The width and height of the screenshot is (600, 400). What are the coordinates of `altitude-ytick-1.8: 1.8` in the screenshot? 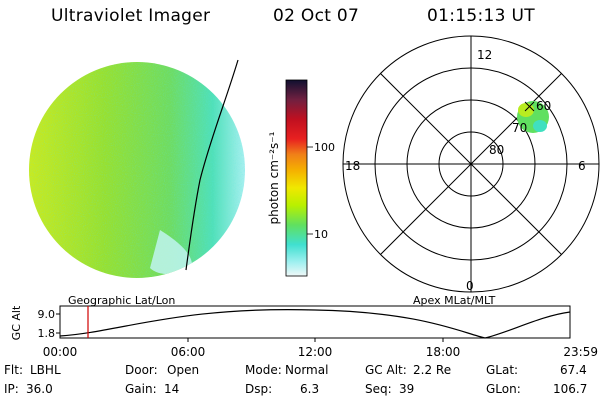 It's located at (47, 333).